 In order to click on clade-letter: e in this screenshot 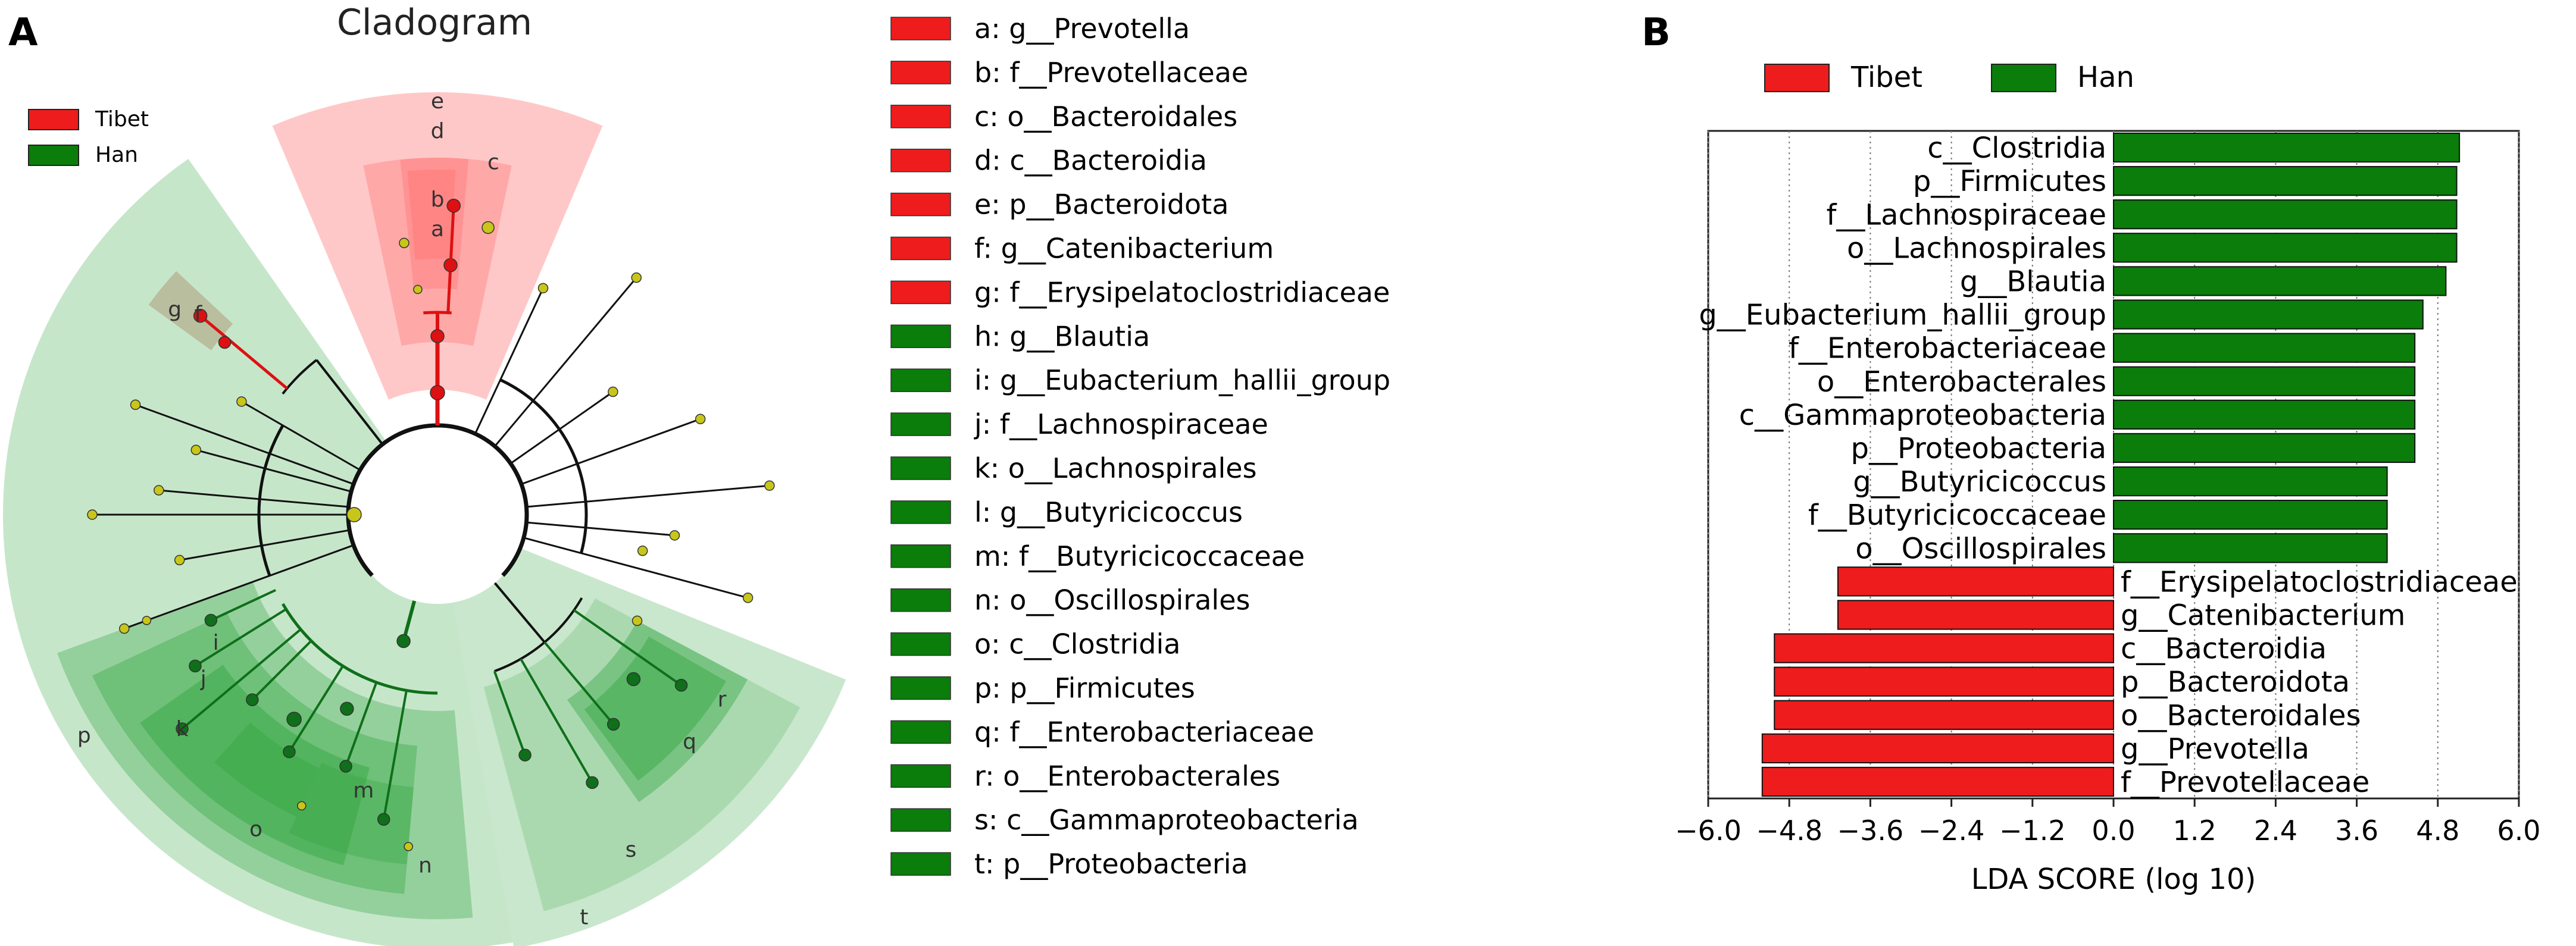, I will do `click(437, 101)`.